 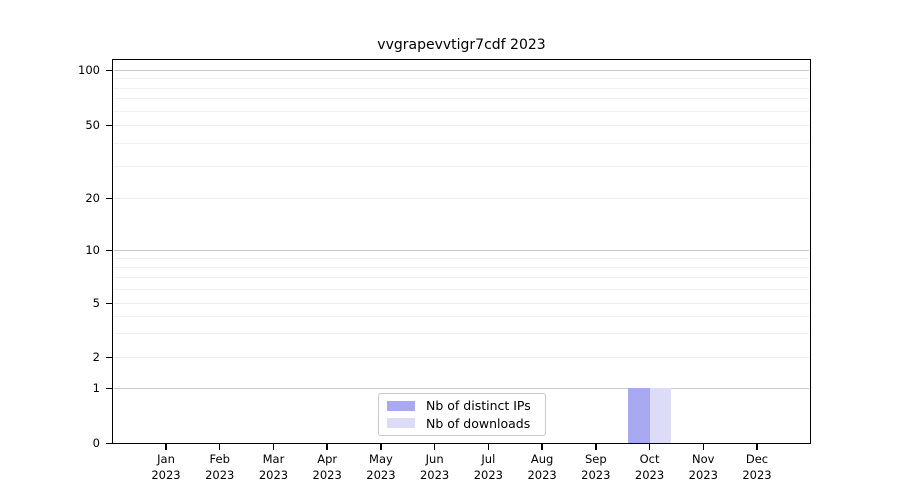 What do you see at coordinates (166, 447) in the screenshot?
I see `x-axis-tick-jan` at bounding box center [166, 447].